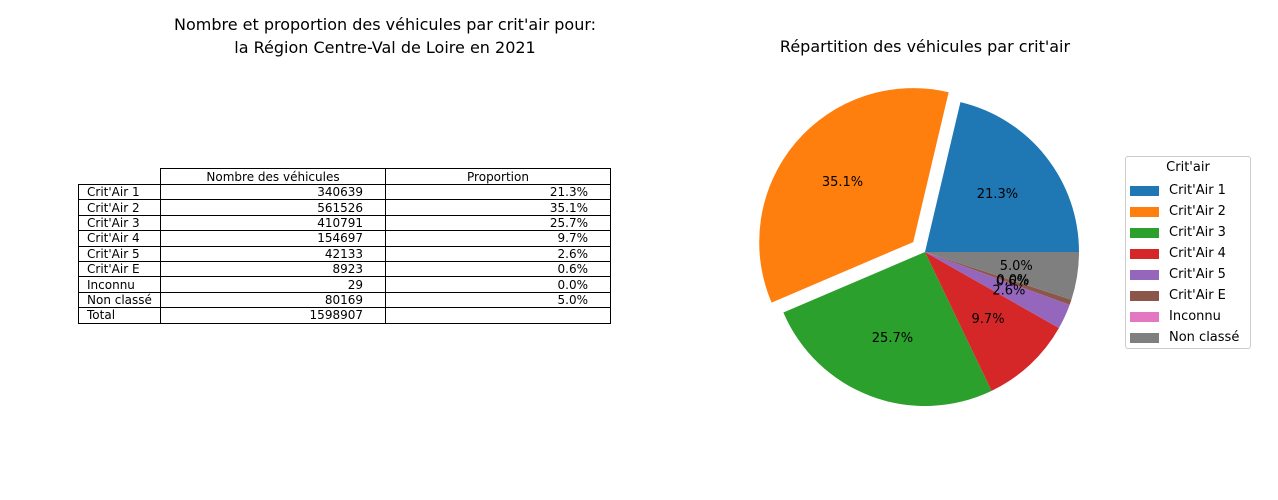 Image resolution: width=1278 pixels, height=500 pixels. Describe the element at coordinates (498, 284) in the screenshot. I see `cell-proportion: 0.0%` at that location.